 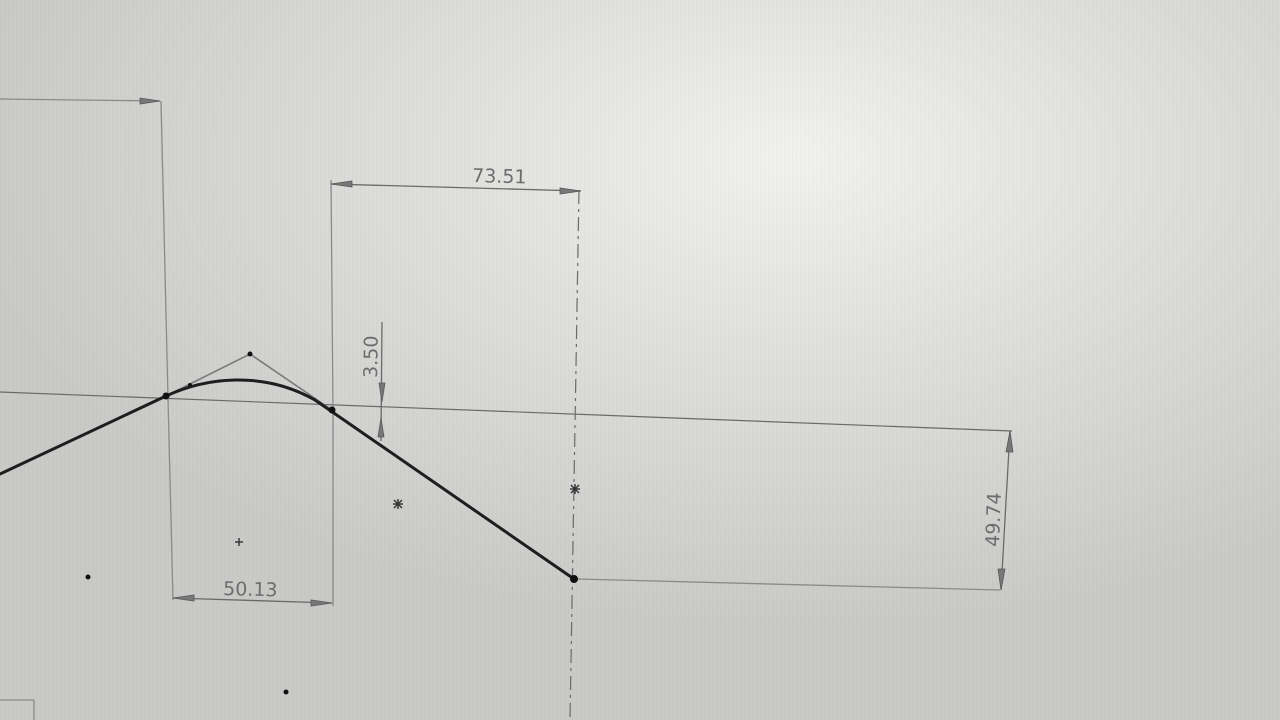 What do you see at coordinates (574, 454) in the screenshot?
I see `vertical-centerline` at bounding box center [574, 454].